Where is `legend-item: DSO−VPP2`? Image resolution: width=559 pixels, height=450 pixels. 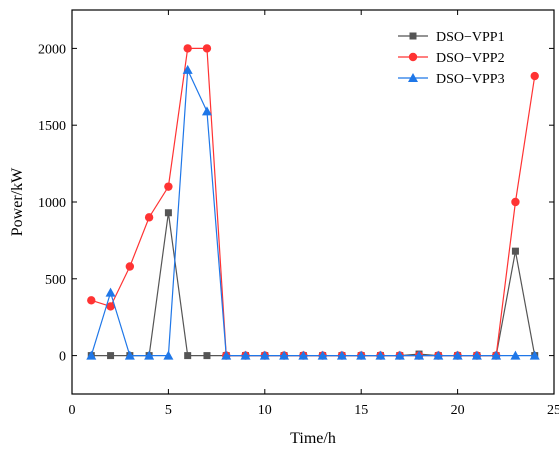 legend-item: DSO−VPP2 is located at coordinates (451, 58).